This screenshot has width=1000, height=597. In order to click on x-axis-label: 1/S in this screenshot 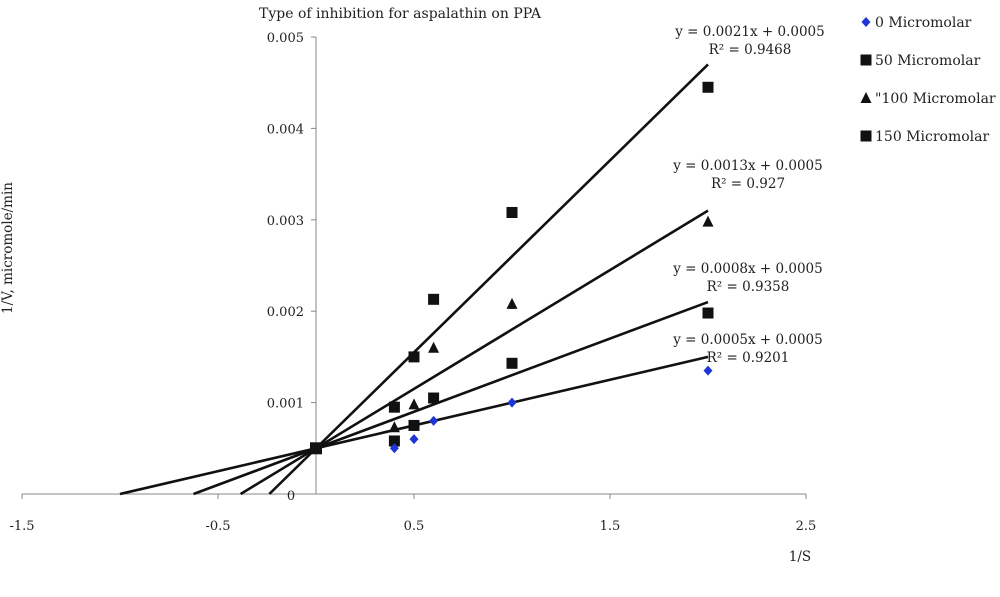, I will do `click(800, 557)`.